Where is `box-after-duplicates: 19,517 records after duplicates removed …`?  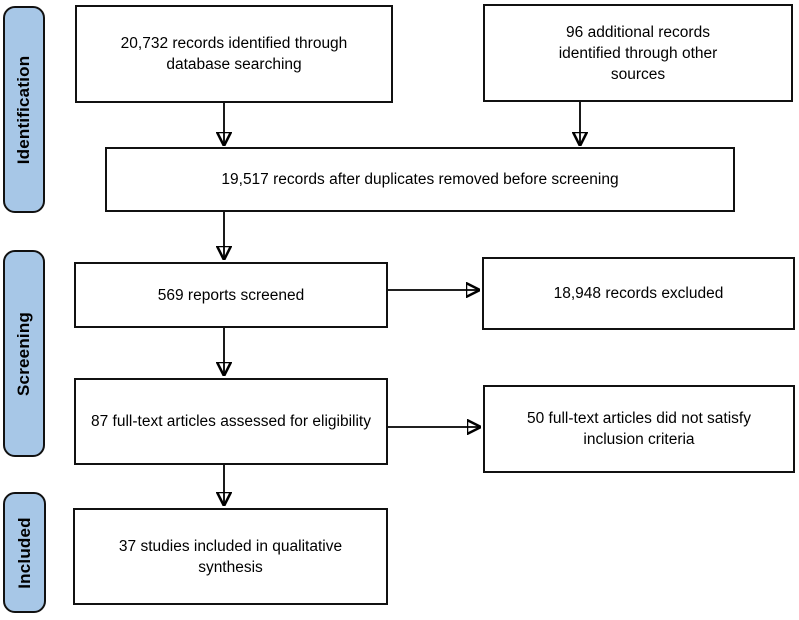 box-after-duplicates: 19,517 records after duplicates removed … is located at coordinates (420, 179).